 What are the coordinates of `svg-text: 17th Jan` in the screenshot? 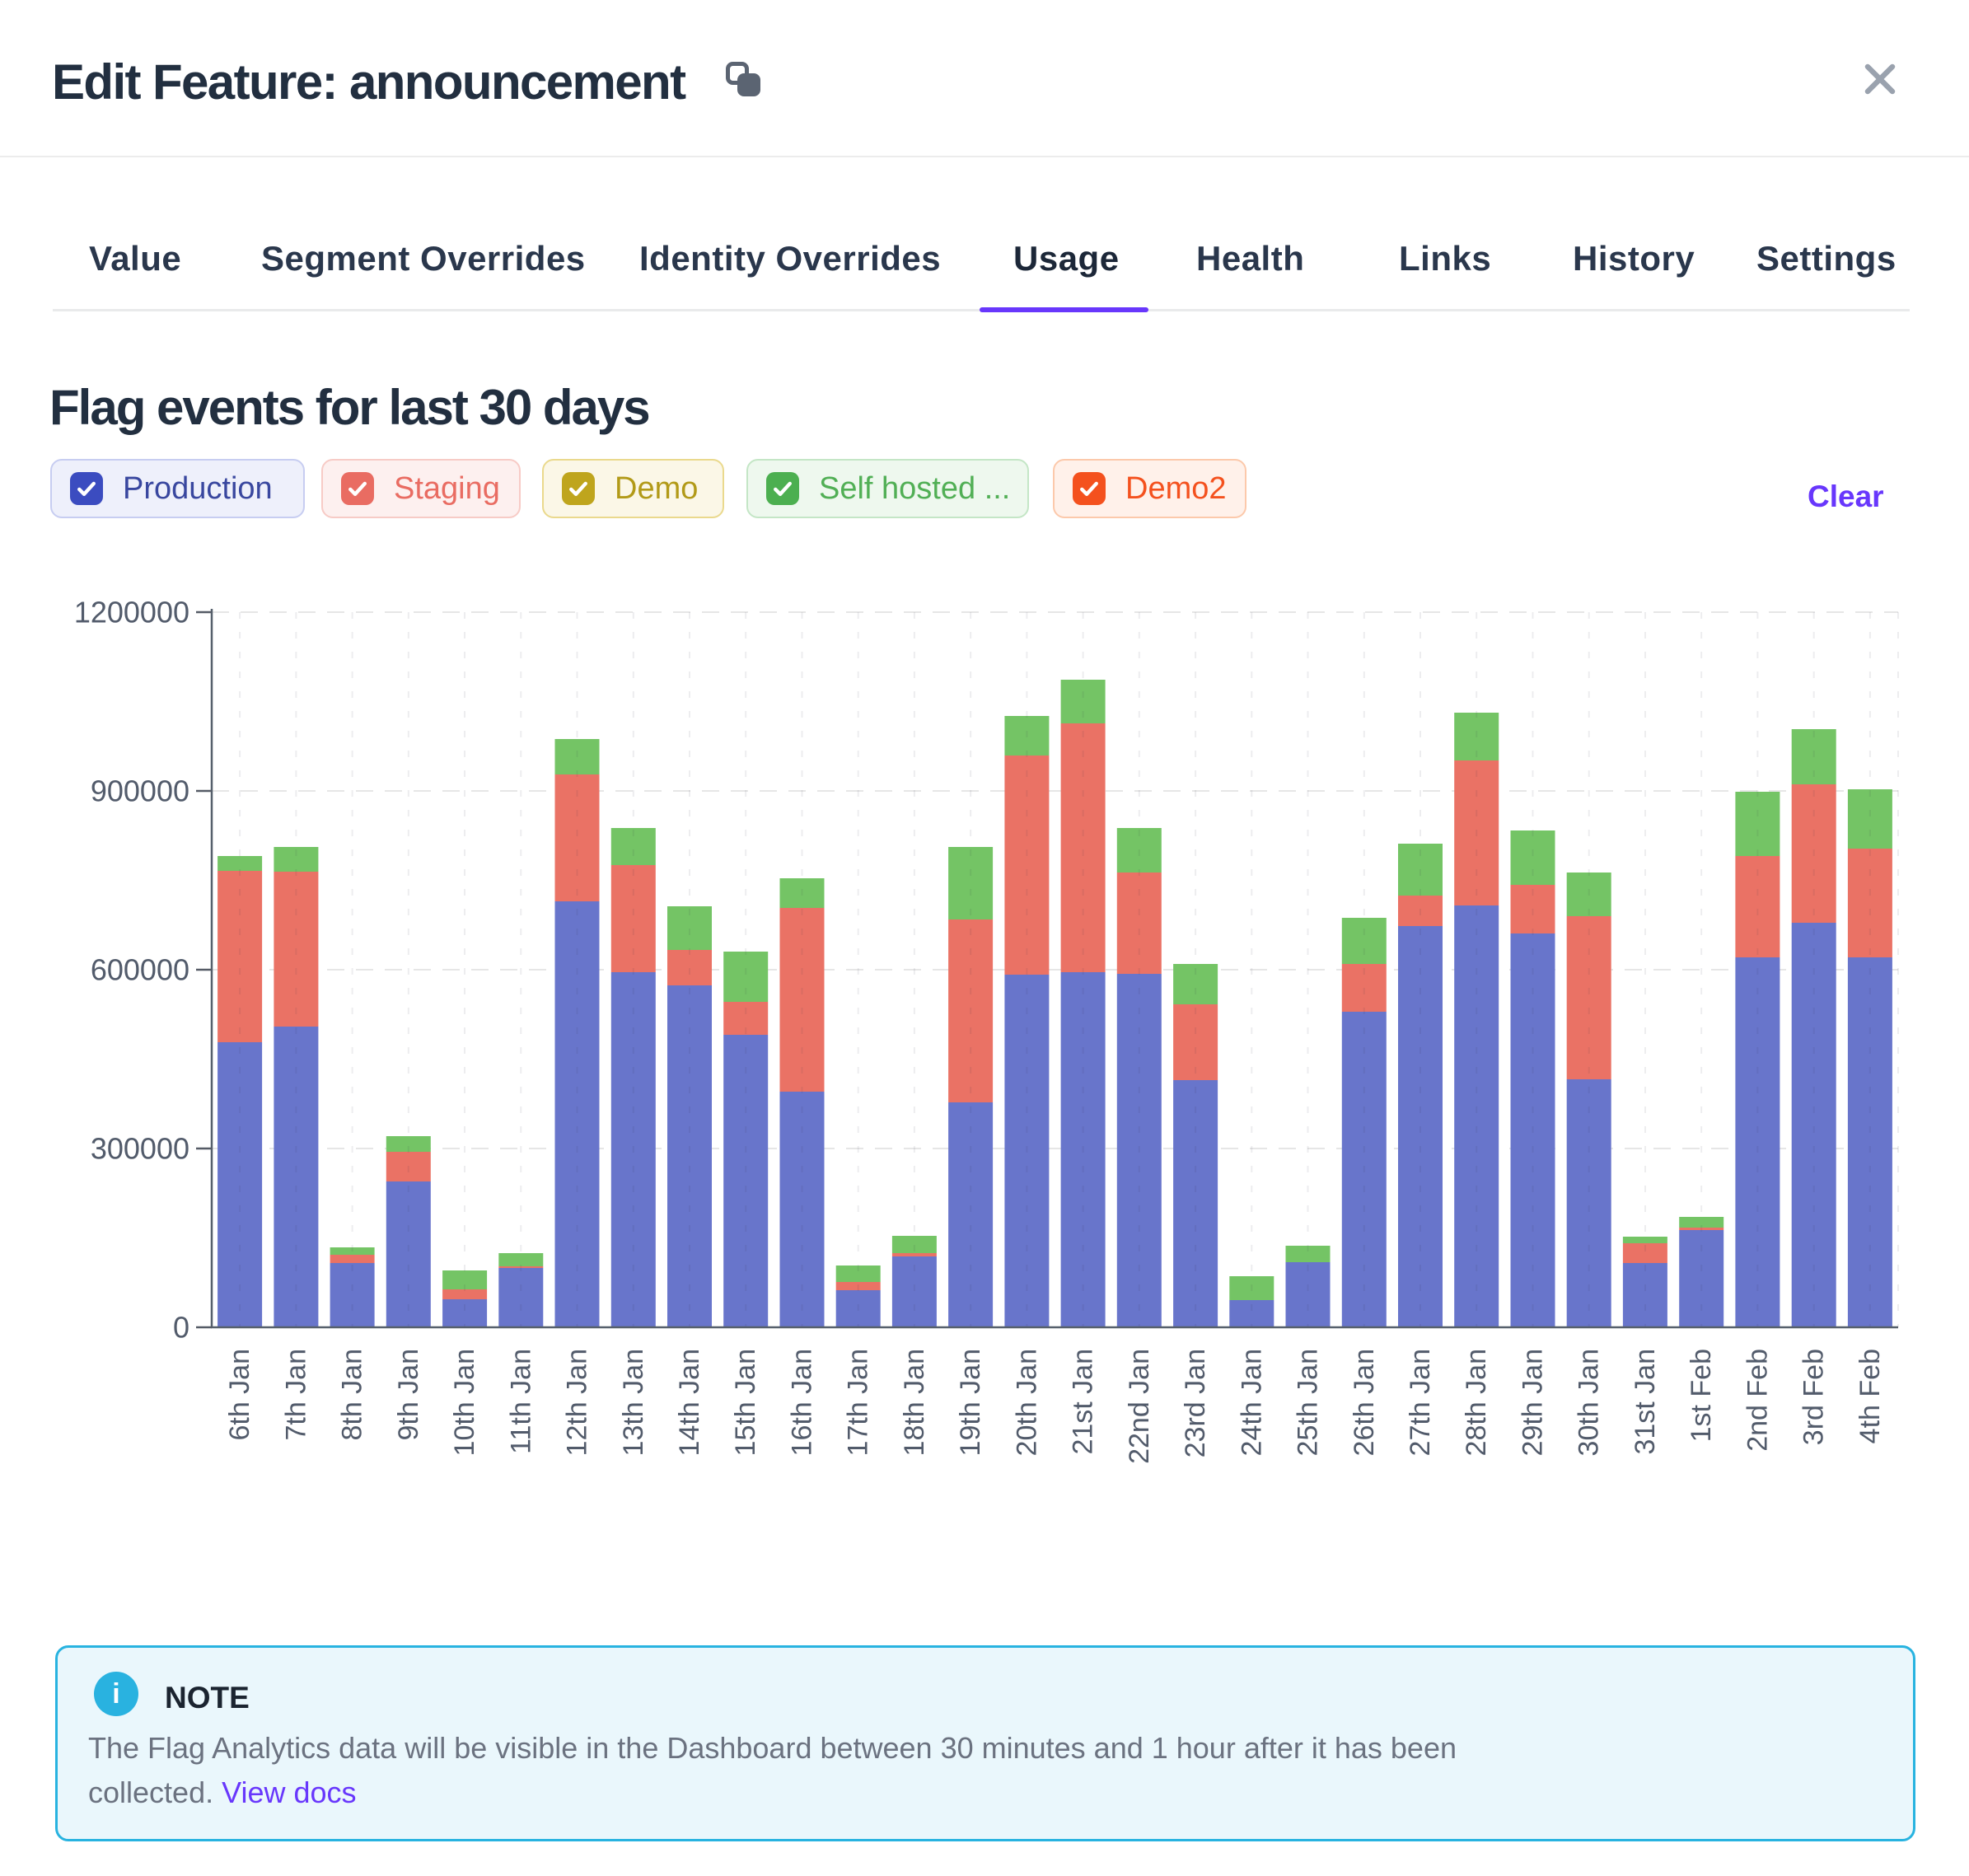 It's located at (858, 1403).